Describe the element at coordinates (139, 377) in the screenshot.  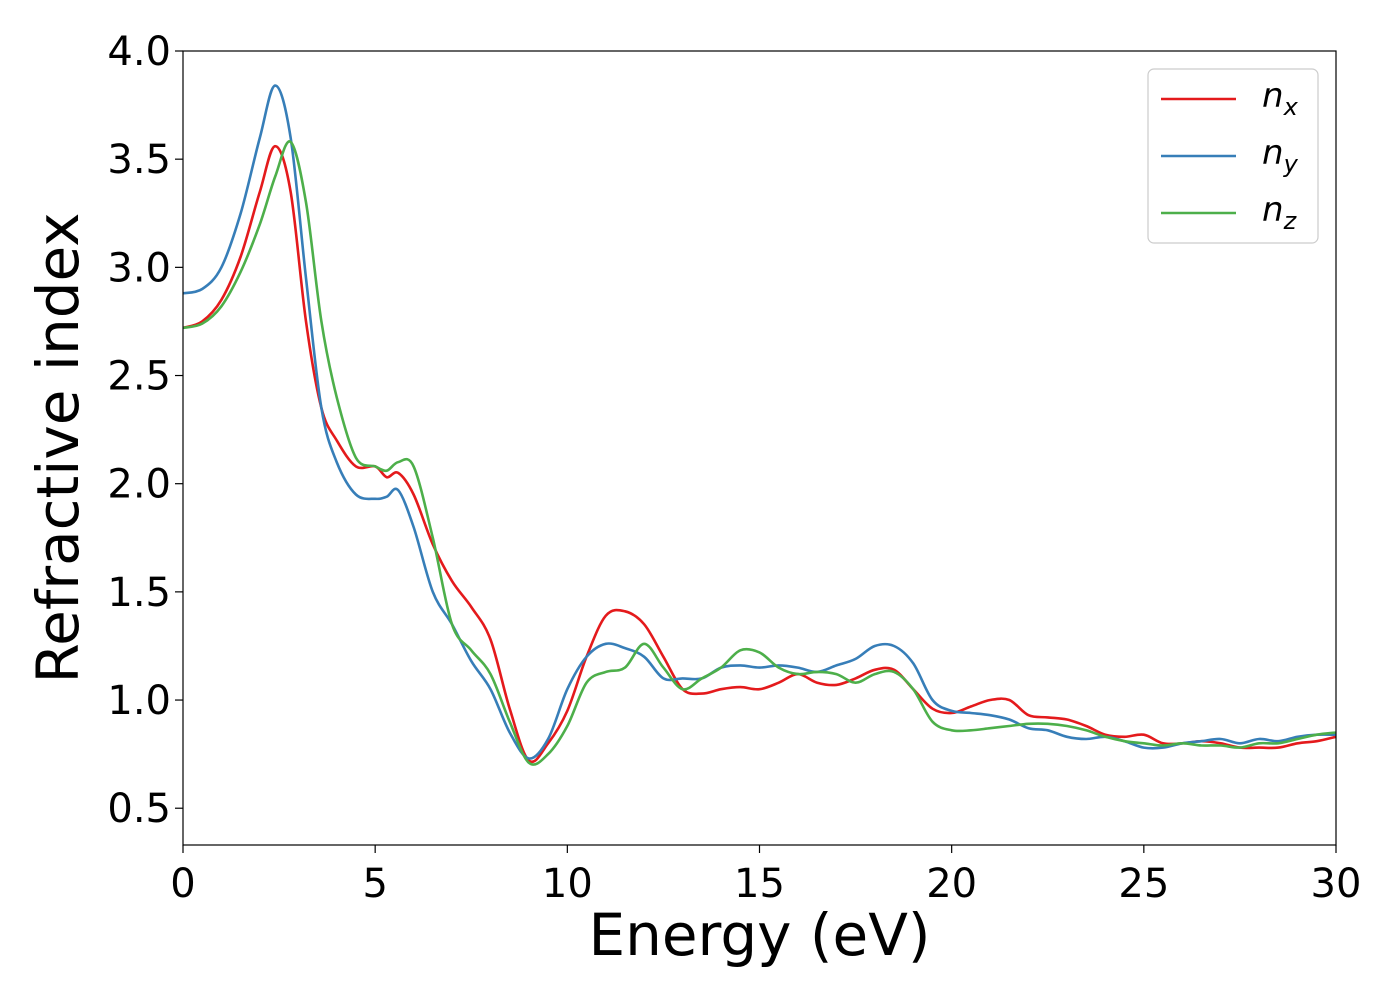
I see `y-tick-label: 2.5` at that location.